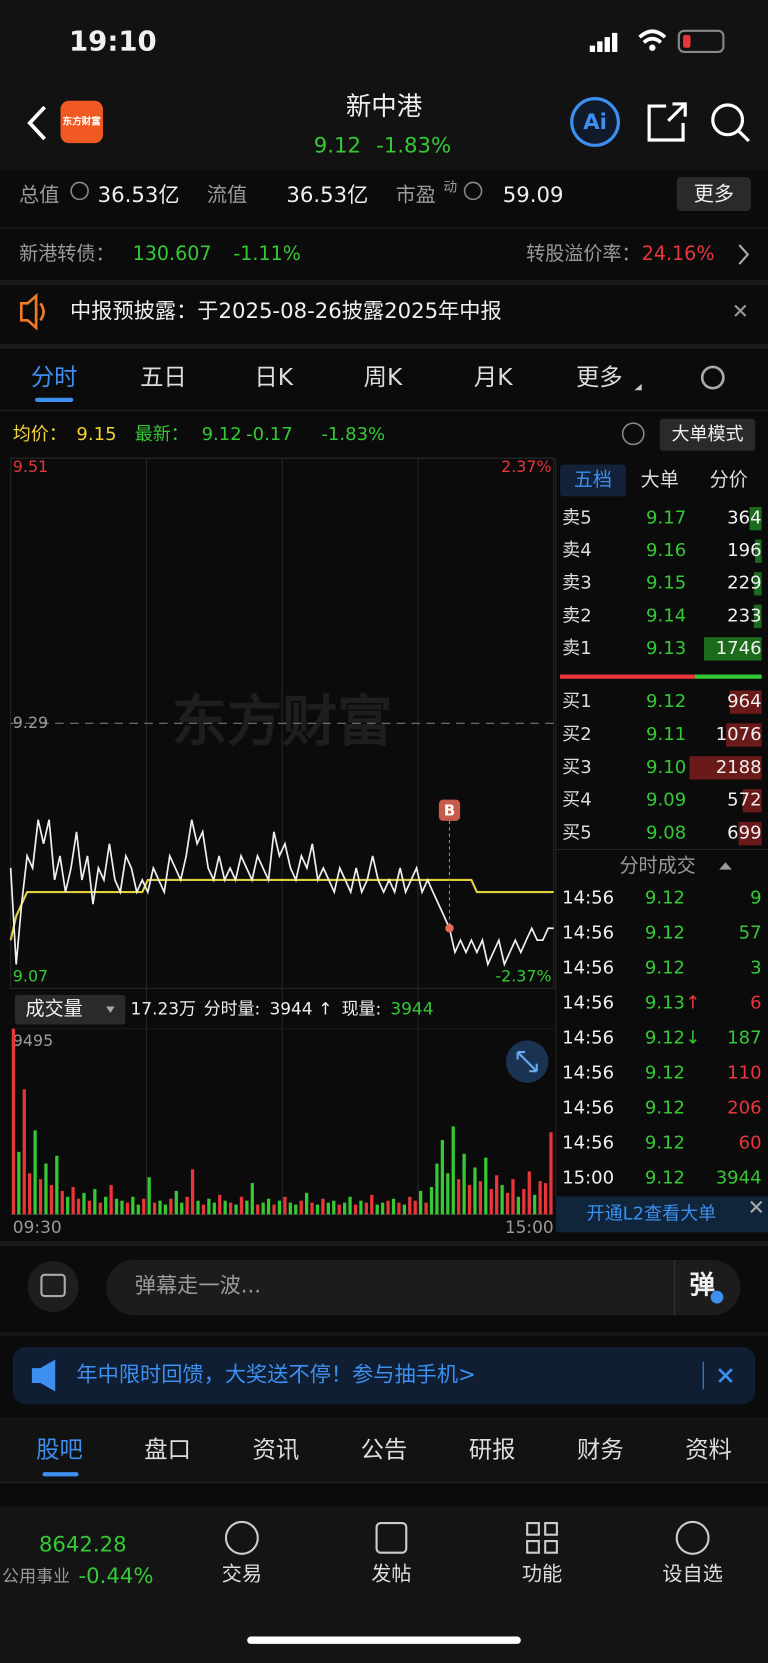 This screenshot has width=768, height=1663. What do you see at coordinates (599, 377) in the screenshot?
I see `tab: 更多` at bounding box center [599, 377].